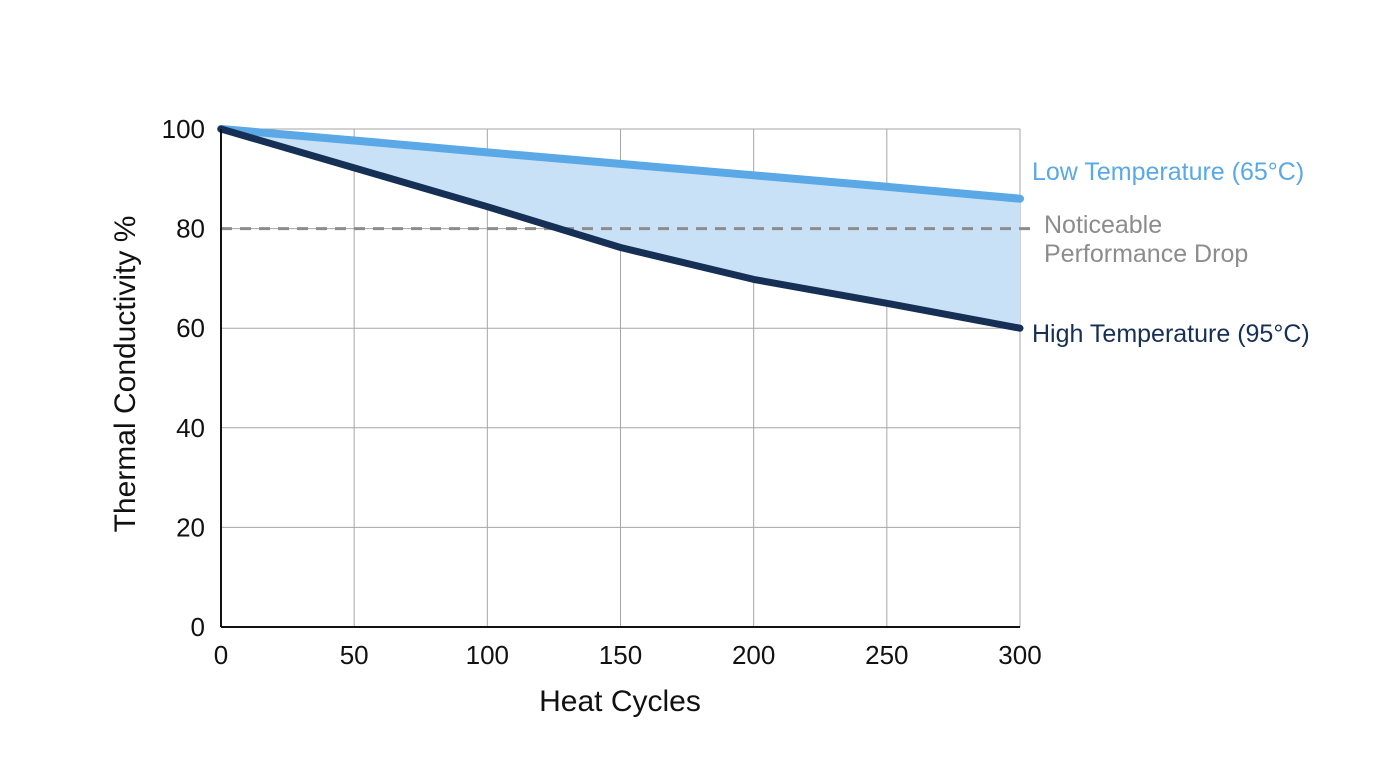  I want to click on y-tick-label-0: 0, so click(198, 627).